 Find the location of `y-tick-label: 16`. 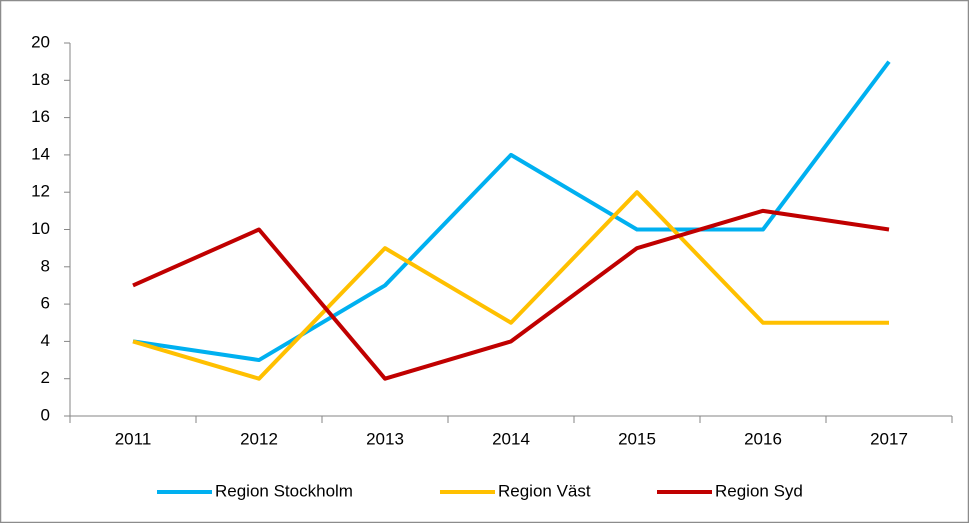

y-tick-label: 16 is located at coordinates (40, 116).